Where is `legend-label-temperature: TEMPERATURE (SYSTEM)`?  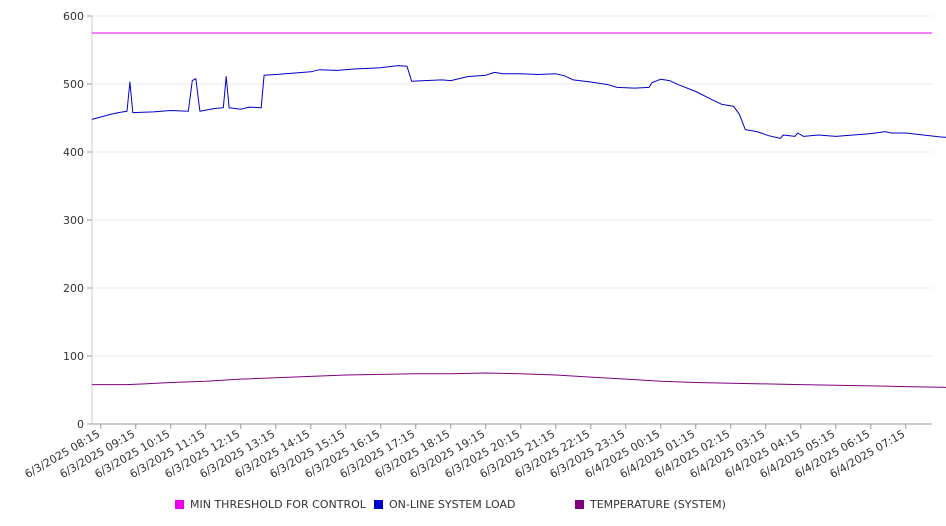
legend-label-temperature: TEMPERATURE (SYSTEM) is located at coordinates (658, 504).